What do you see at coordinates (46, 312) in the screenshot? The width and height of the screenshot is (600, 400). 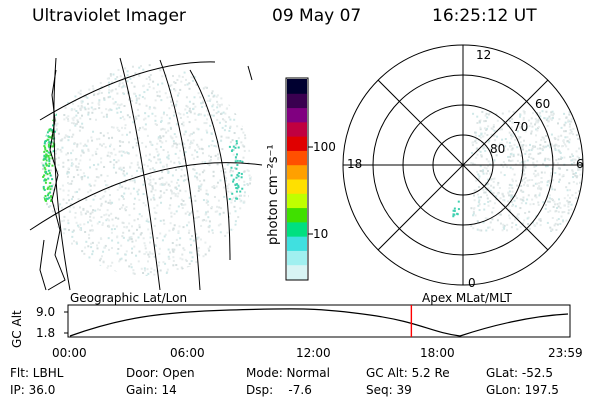 I see `ymax-label: 9.0` at bounding box center [46, 312].